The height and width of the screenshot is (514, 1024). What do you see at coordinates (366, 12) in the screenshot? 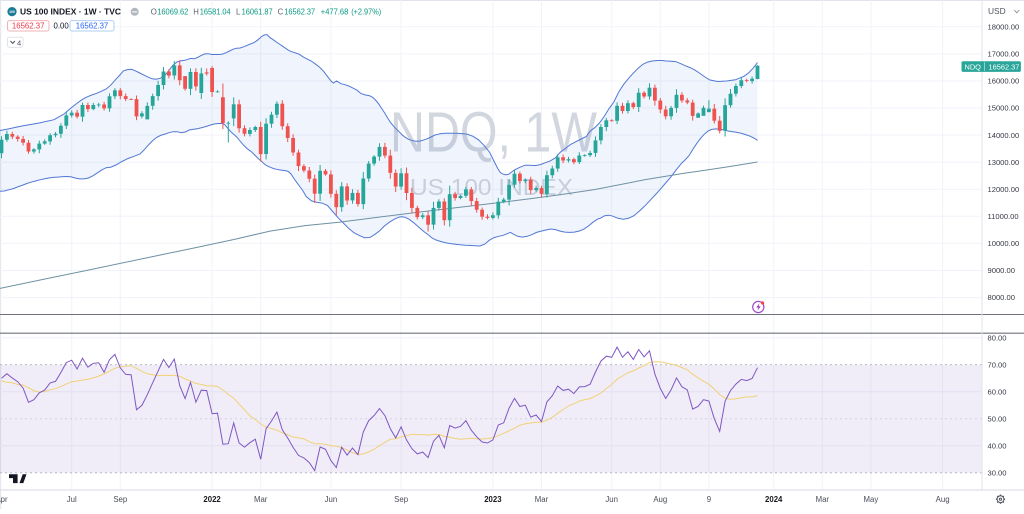
I see `svg-text: (+2.97%)` at bounding box center [366, 12].